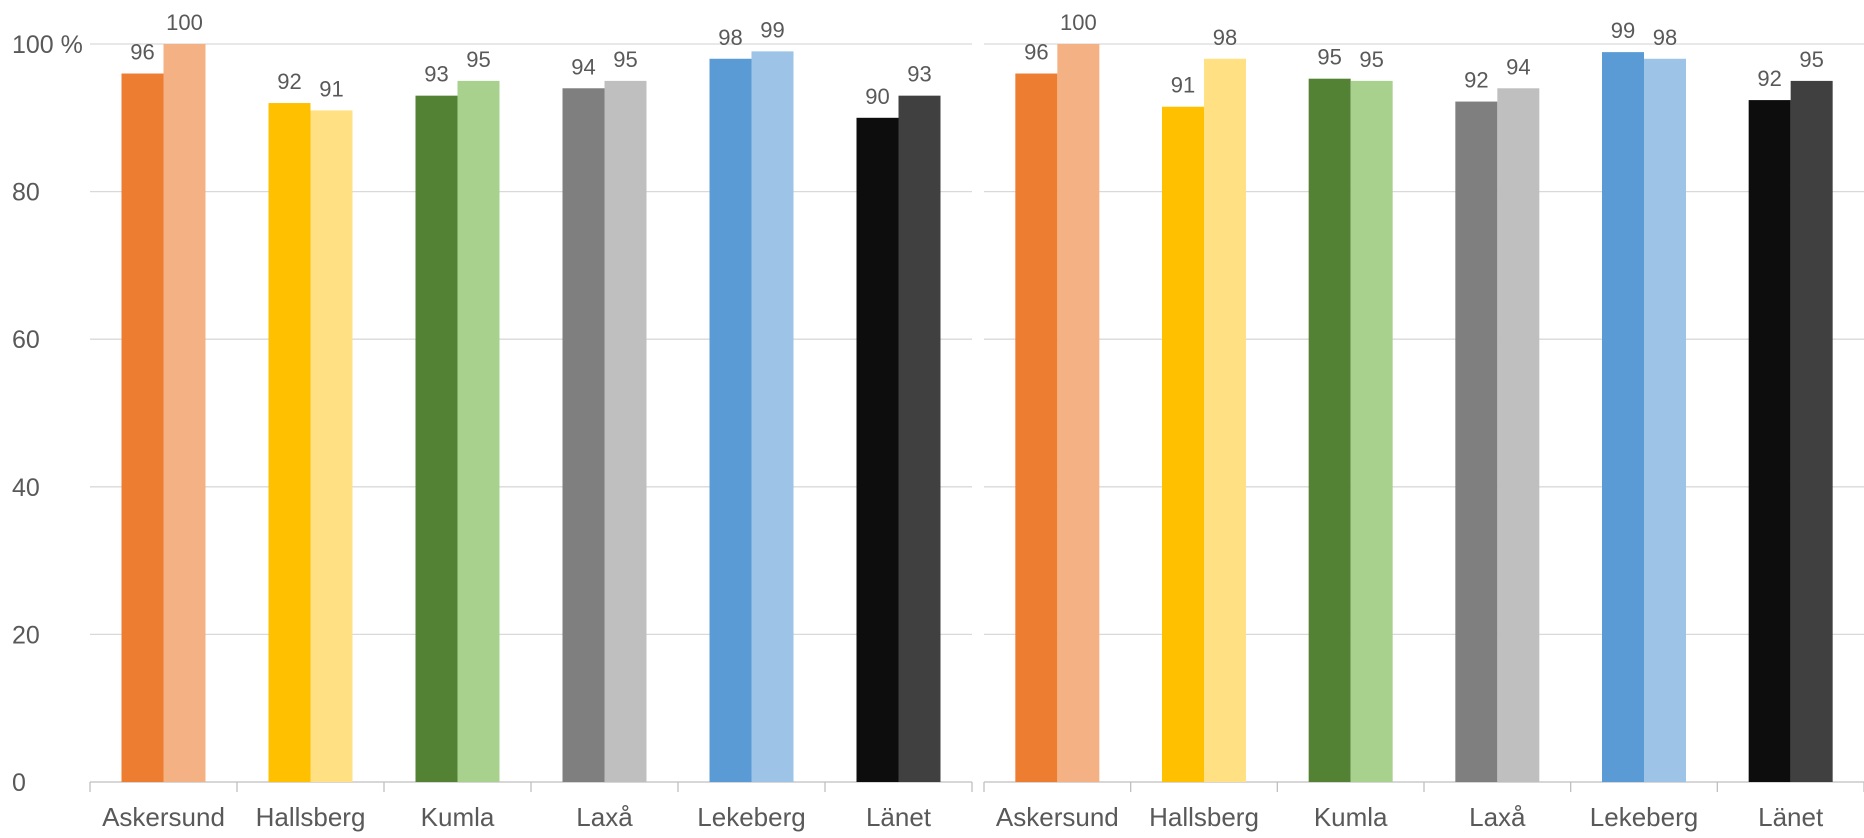  Describe the element at coordinates (436, 74) in the screenshot. I see `data-label-kumla-series-1: 93` at that location.